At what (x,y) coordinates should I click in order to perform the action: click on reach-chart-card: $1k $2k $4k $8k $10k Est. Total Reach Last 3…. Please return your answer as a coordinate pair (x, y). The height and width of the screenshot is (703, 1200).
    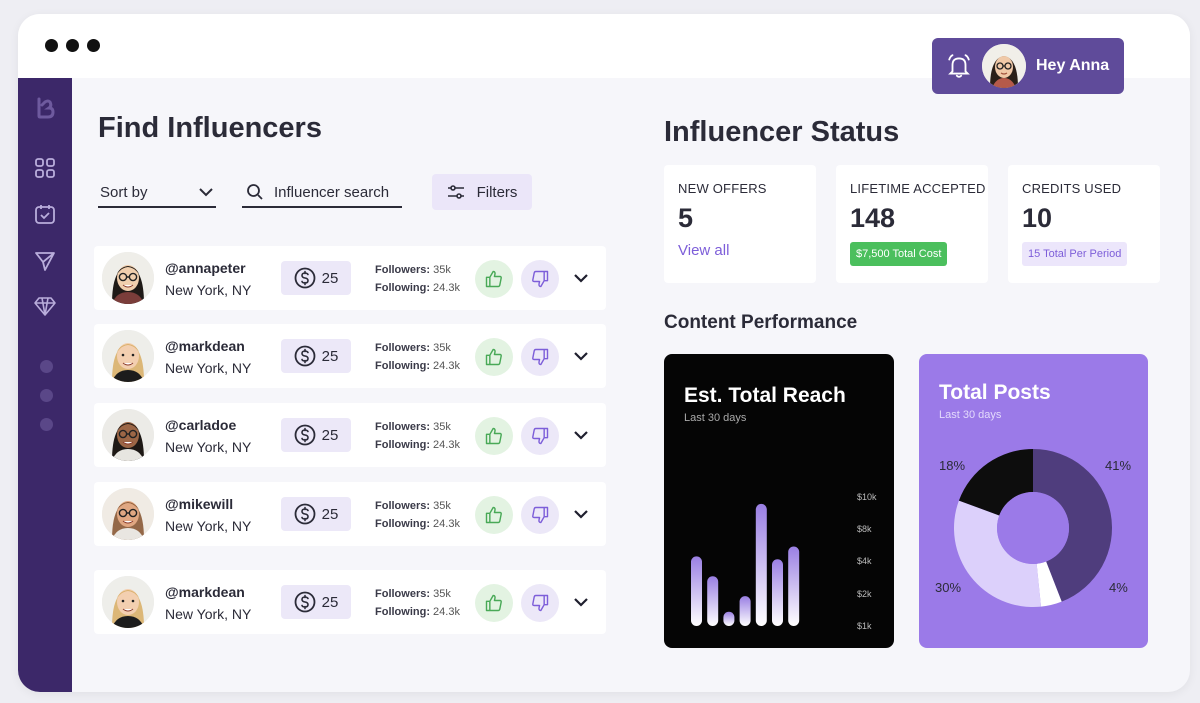
    Looking at the image, I should click on (779, 501).